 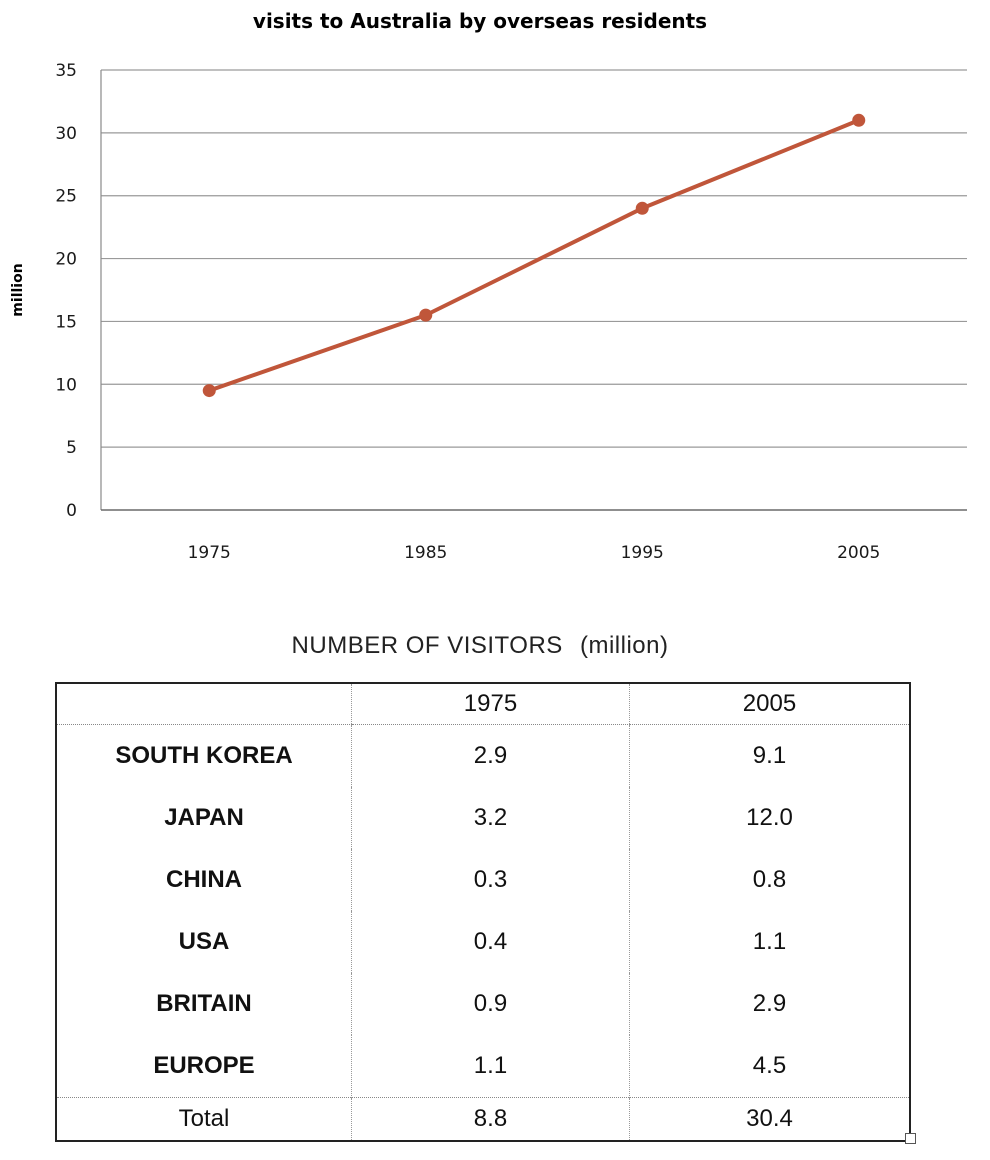 What do you see at coordinates (642, 553) in the screenshot?
I see `x-tick-label: 1995` at bounding box center [642, 553].